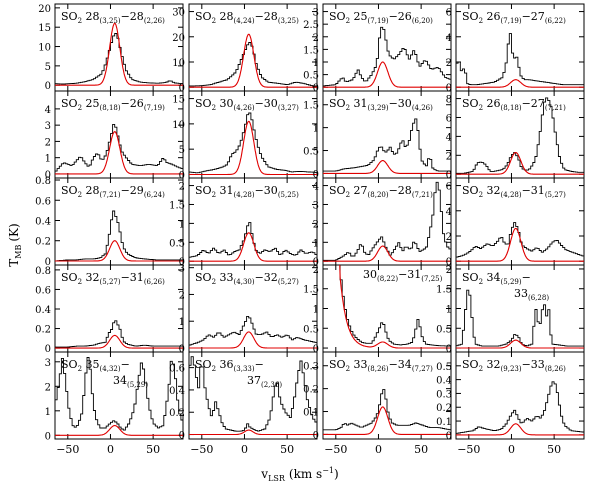  What do you see at coordinates (526, 277) in the screenshot?
I see `transition-label-part: −` at bounding box center [526, 277].